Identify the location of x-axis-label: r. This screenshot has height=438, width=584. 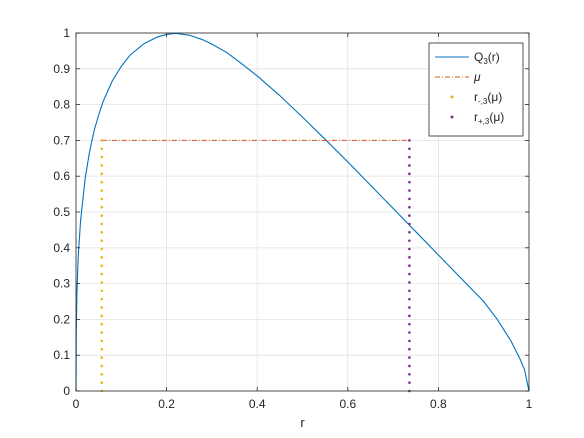
(302, 422).